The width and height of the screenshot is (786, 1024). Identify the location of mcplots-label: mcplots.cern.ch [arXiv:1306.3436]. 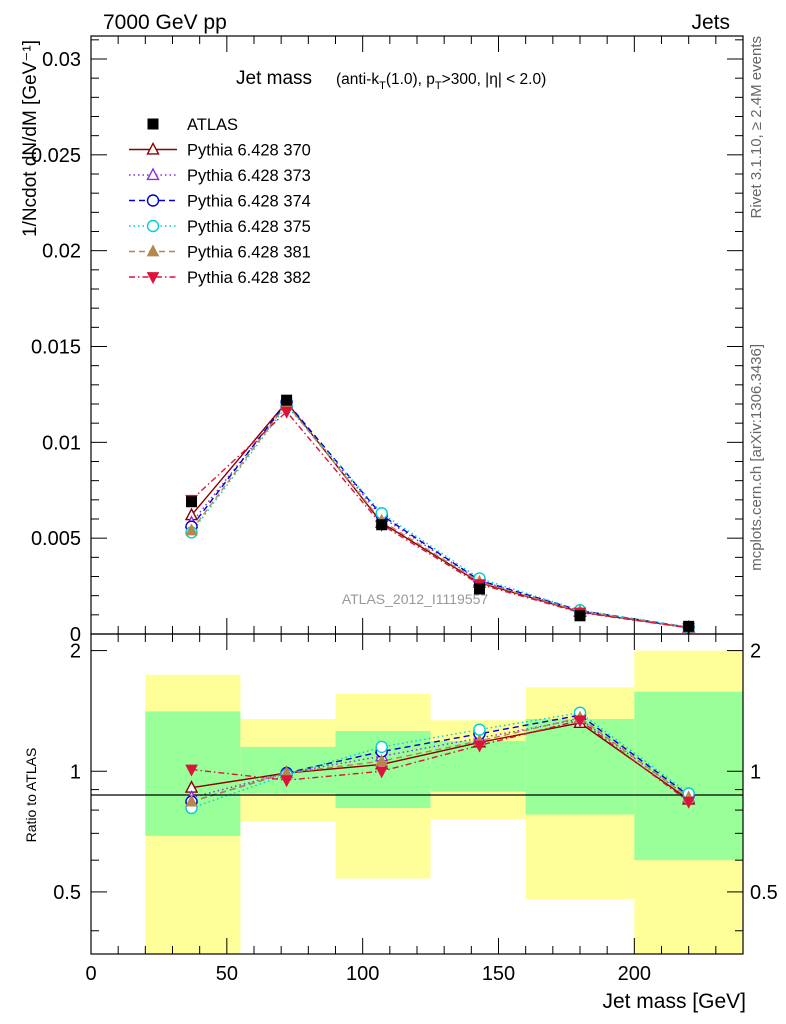
(756, 457).